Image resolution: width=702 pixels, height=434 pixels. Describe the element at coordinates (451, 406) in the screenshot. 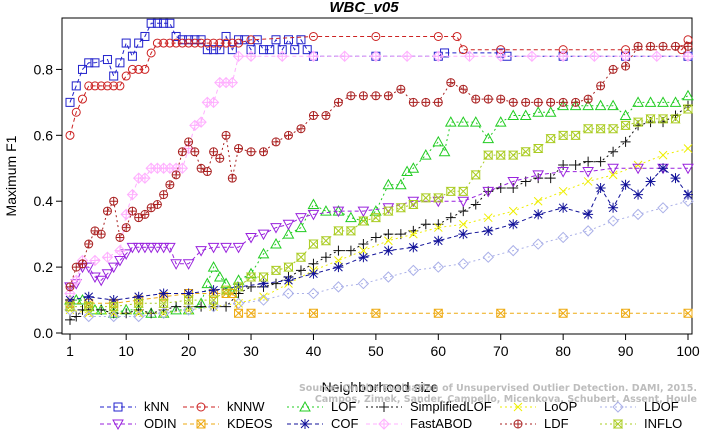

I see `legend-label-simplifiedlof: SimplifiedLOF` at that location.